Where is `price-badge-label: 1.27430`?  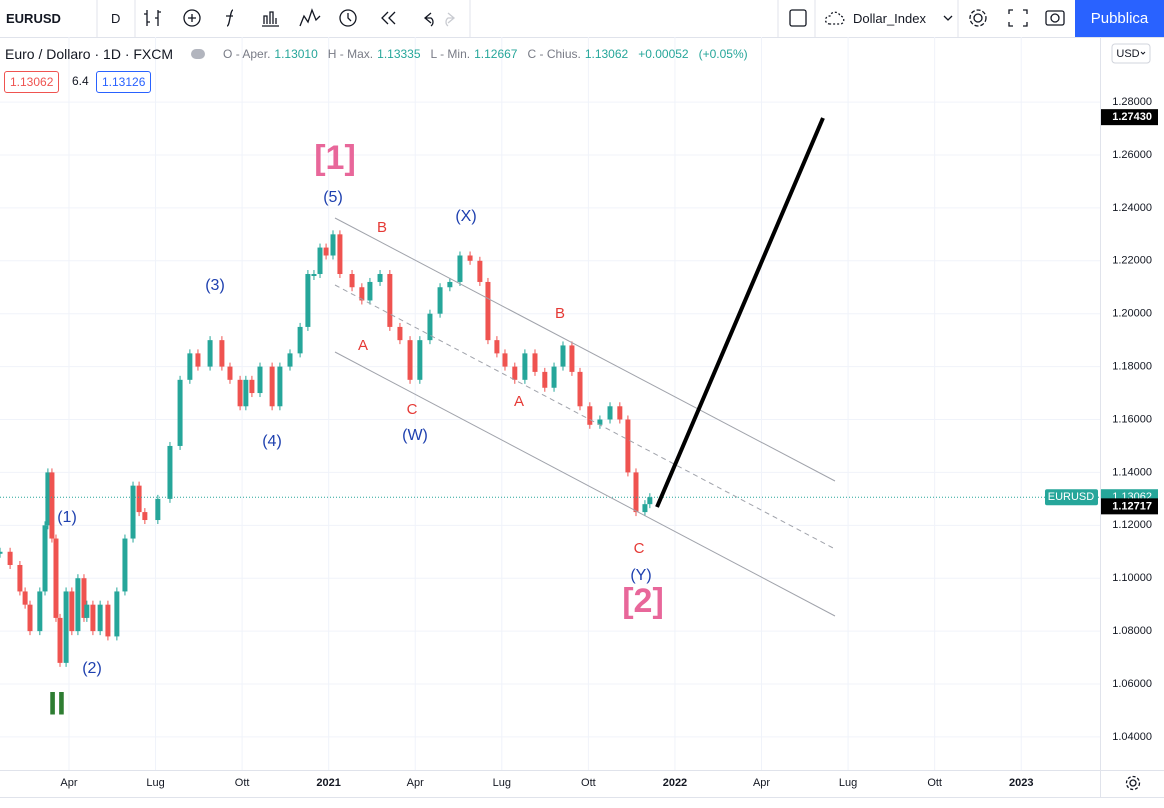 price-badge-label: 1.27430 is located at coordinates (1132, 117).